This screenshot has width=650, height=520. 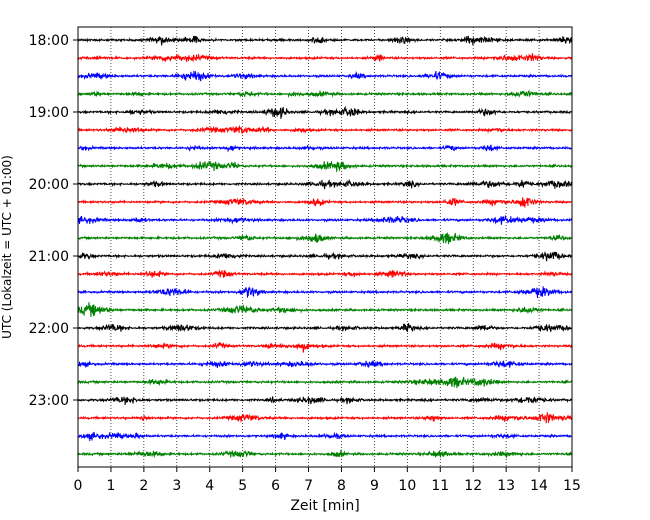 I want to click on x-axis-label: Zeit [min], so click(x=324, y=506).